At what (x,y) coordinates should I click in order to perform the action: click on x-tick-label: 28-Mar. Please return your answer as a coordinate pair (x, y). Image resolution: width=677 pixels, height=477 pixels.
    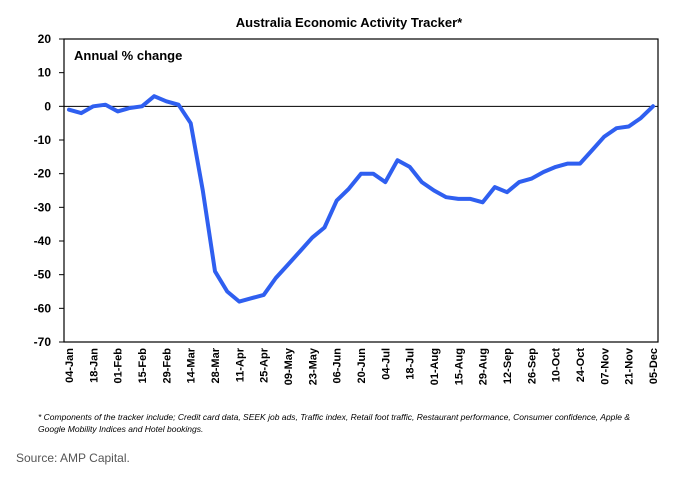
    Looking at the image, I should click on (216, 365).